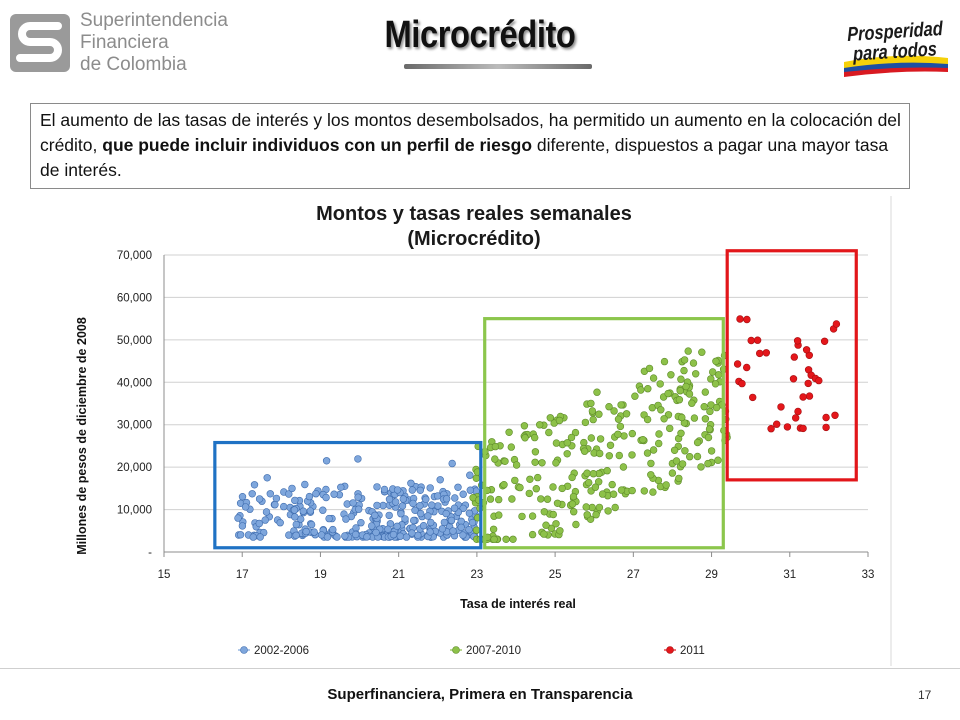 The height and width of the screenshot is (720, 960). I want to click on x-axis-label: Tasa de interés real, so click(518, 604).